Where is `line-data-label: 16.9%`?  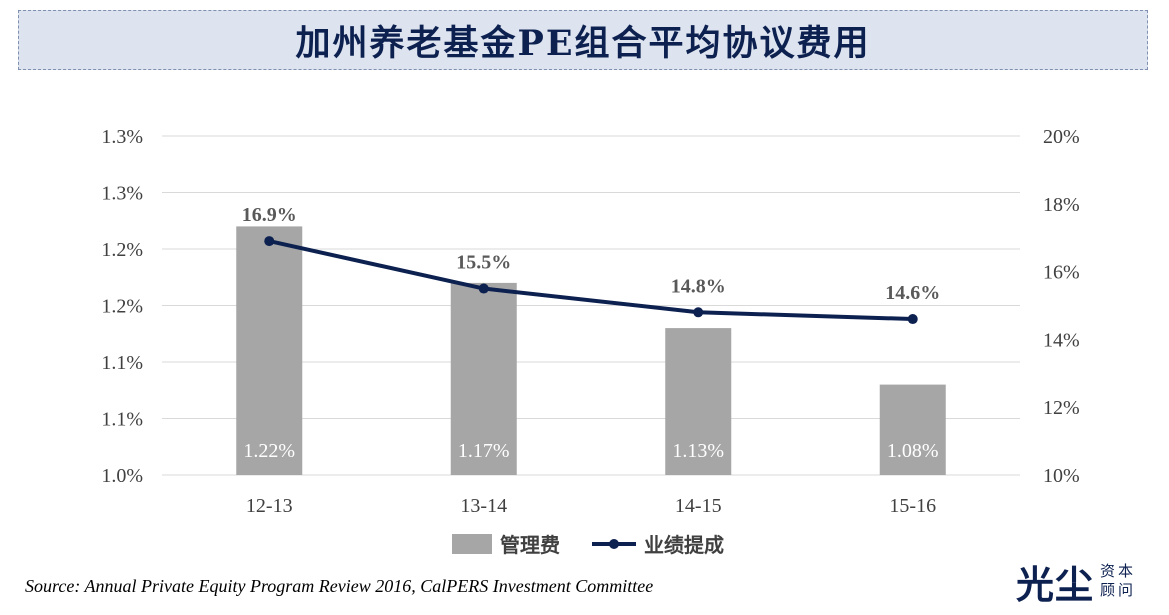 line-data-label: 16.9% is located at coordinates (269, 215).